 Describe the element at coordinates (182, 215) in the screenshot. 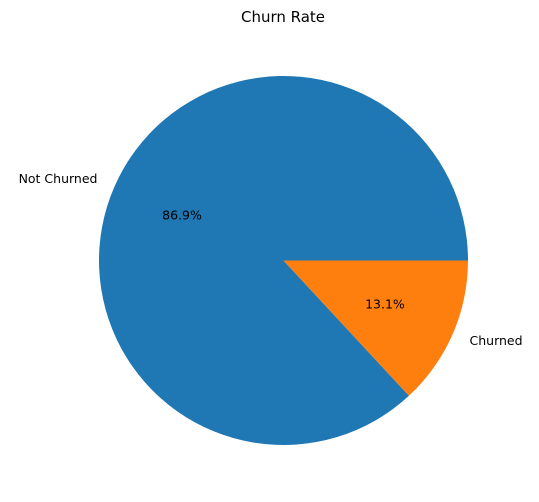

I see `slice-percent-not-churned: 86.9%` at that location.